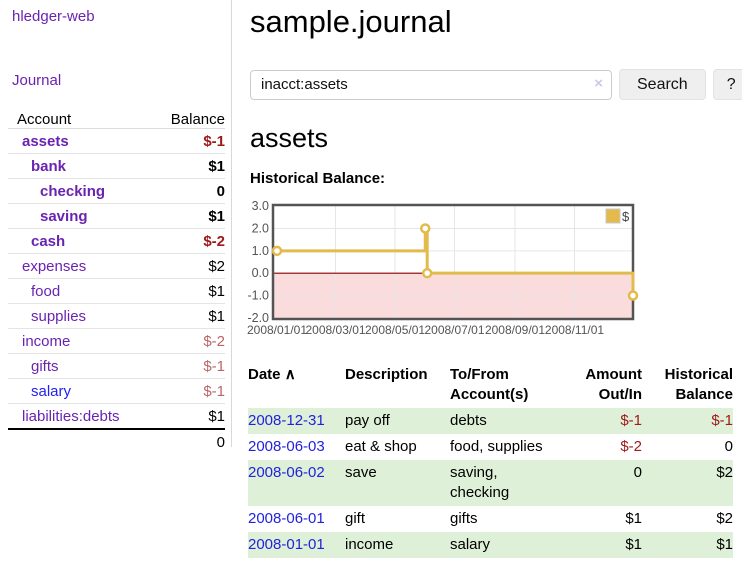 The height and width of the screenshot is (582, 742). I want to click on register-date-link: 2008-12-31, so click(286, 420).